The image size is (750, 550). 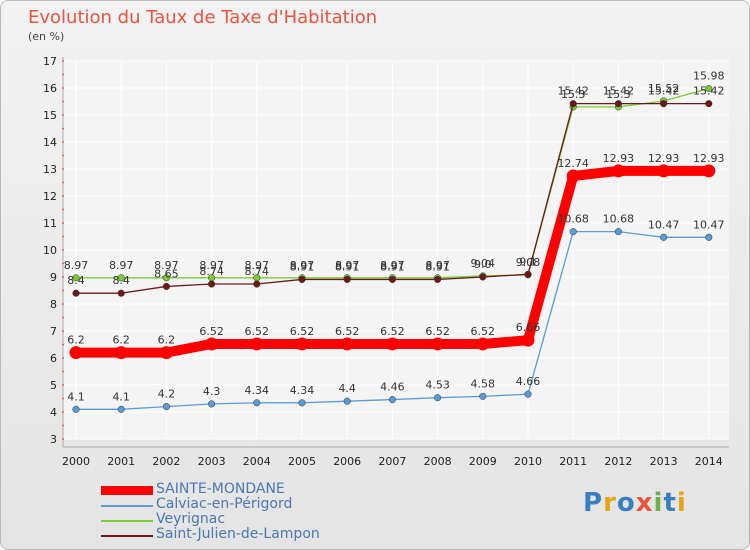 What do you see at coordinates (53, 439) in the screenshot?
I see `y-tick-label: 3` at bounding box center [53, 439].